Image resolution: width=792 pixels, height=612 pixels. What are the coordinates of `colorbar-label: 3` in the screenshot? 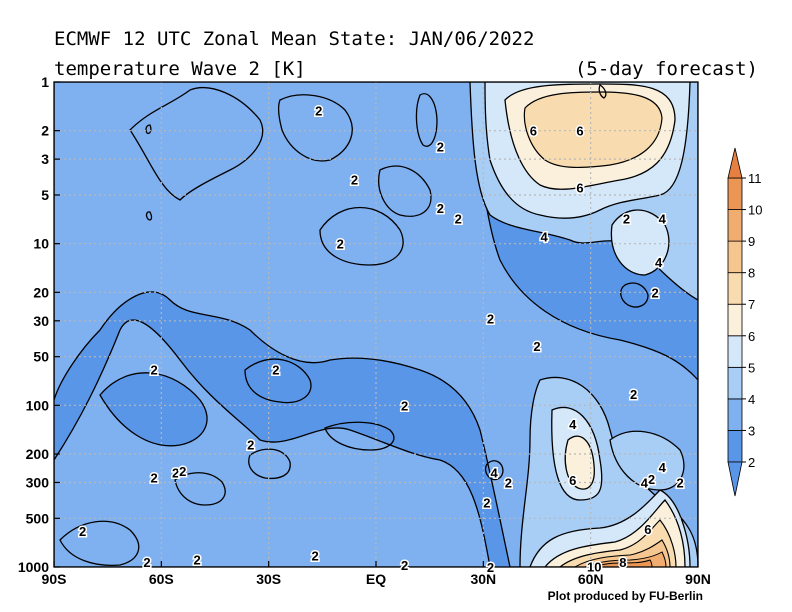 It's located at (751, 430).